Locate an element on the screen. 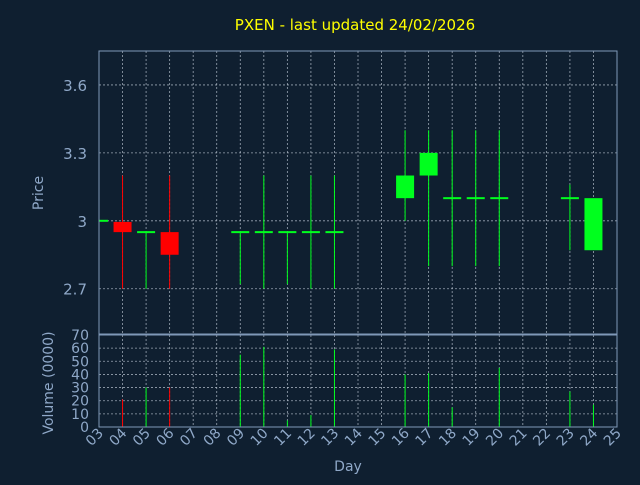  volume-tick-label: 60 is located at coordinates (80, 349).